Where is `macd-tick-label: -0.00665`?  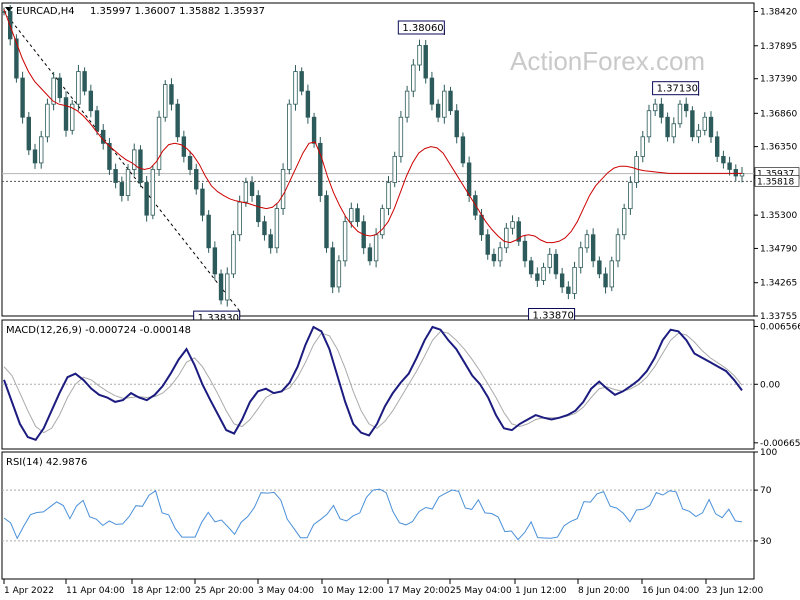 macd-tick-label: -0.00665 is located at coordinates (780, 444).